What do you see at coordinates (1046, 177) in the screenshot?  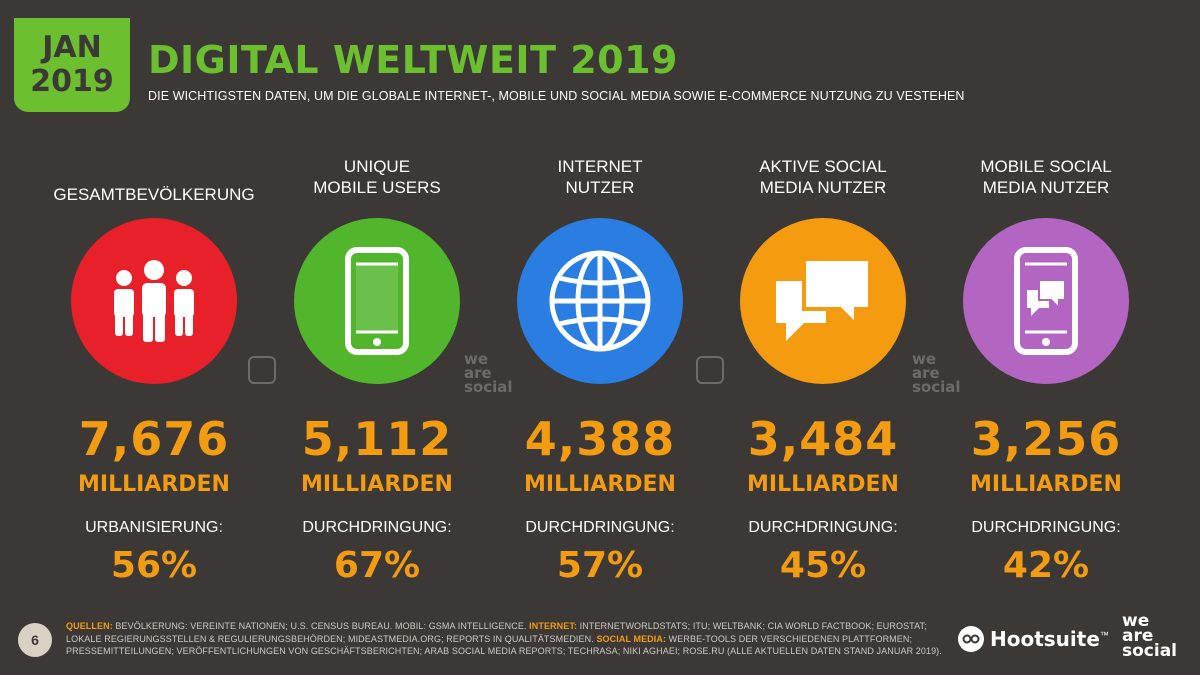 I see `stat-label: MOBILE SOCIAL MEDIA NUTZER` at bounding box center [1046, 177].